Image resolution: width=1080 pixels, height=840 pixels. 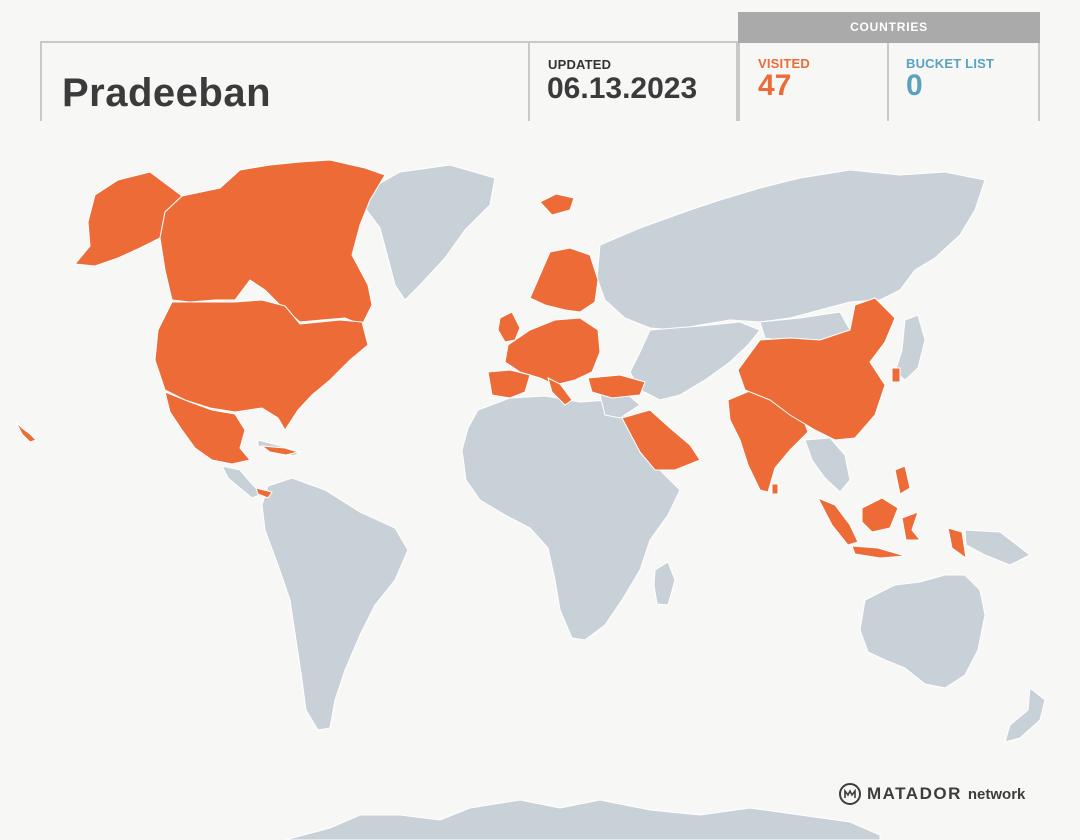 I want to click on region-canada, so click(x=272, y=242).